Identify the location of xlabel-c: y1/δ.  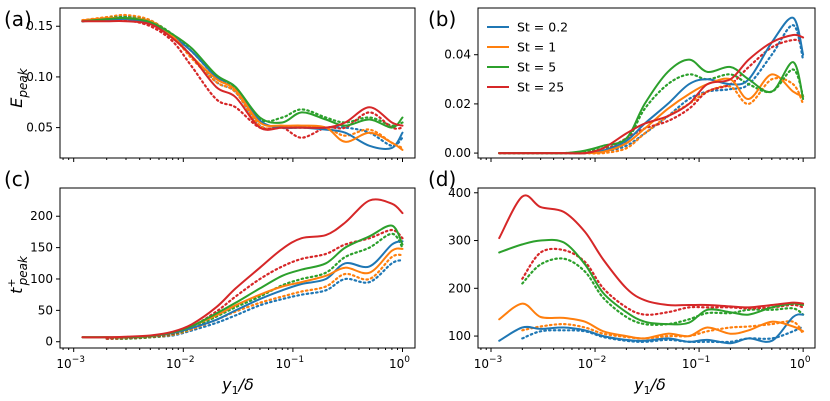
(237, 386).